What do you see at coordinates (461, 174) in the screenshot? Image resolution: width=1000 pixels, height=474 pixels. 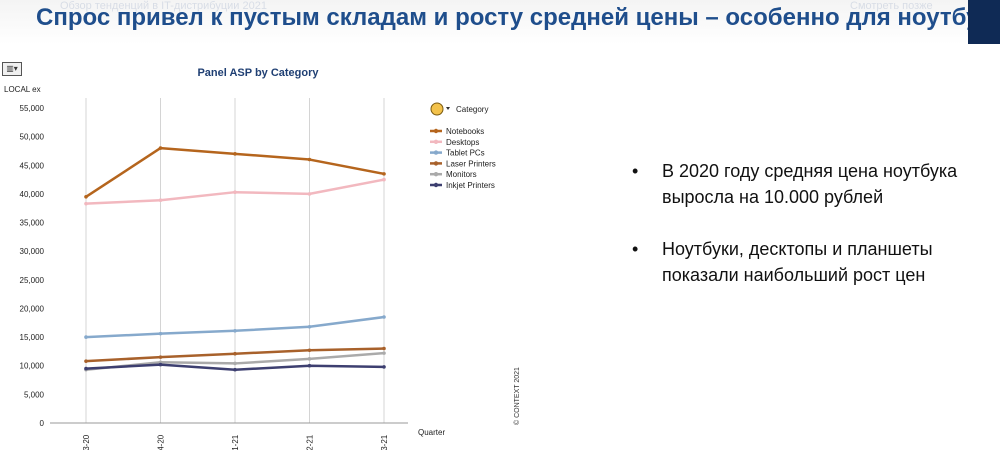 I see `legend-label: Monitors` at bounding box center [461, 174].